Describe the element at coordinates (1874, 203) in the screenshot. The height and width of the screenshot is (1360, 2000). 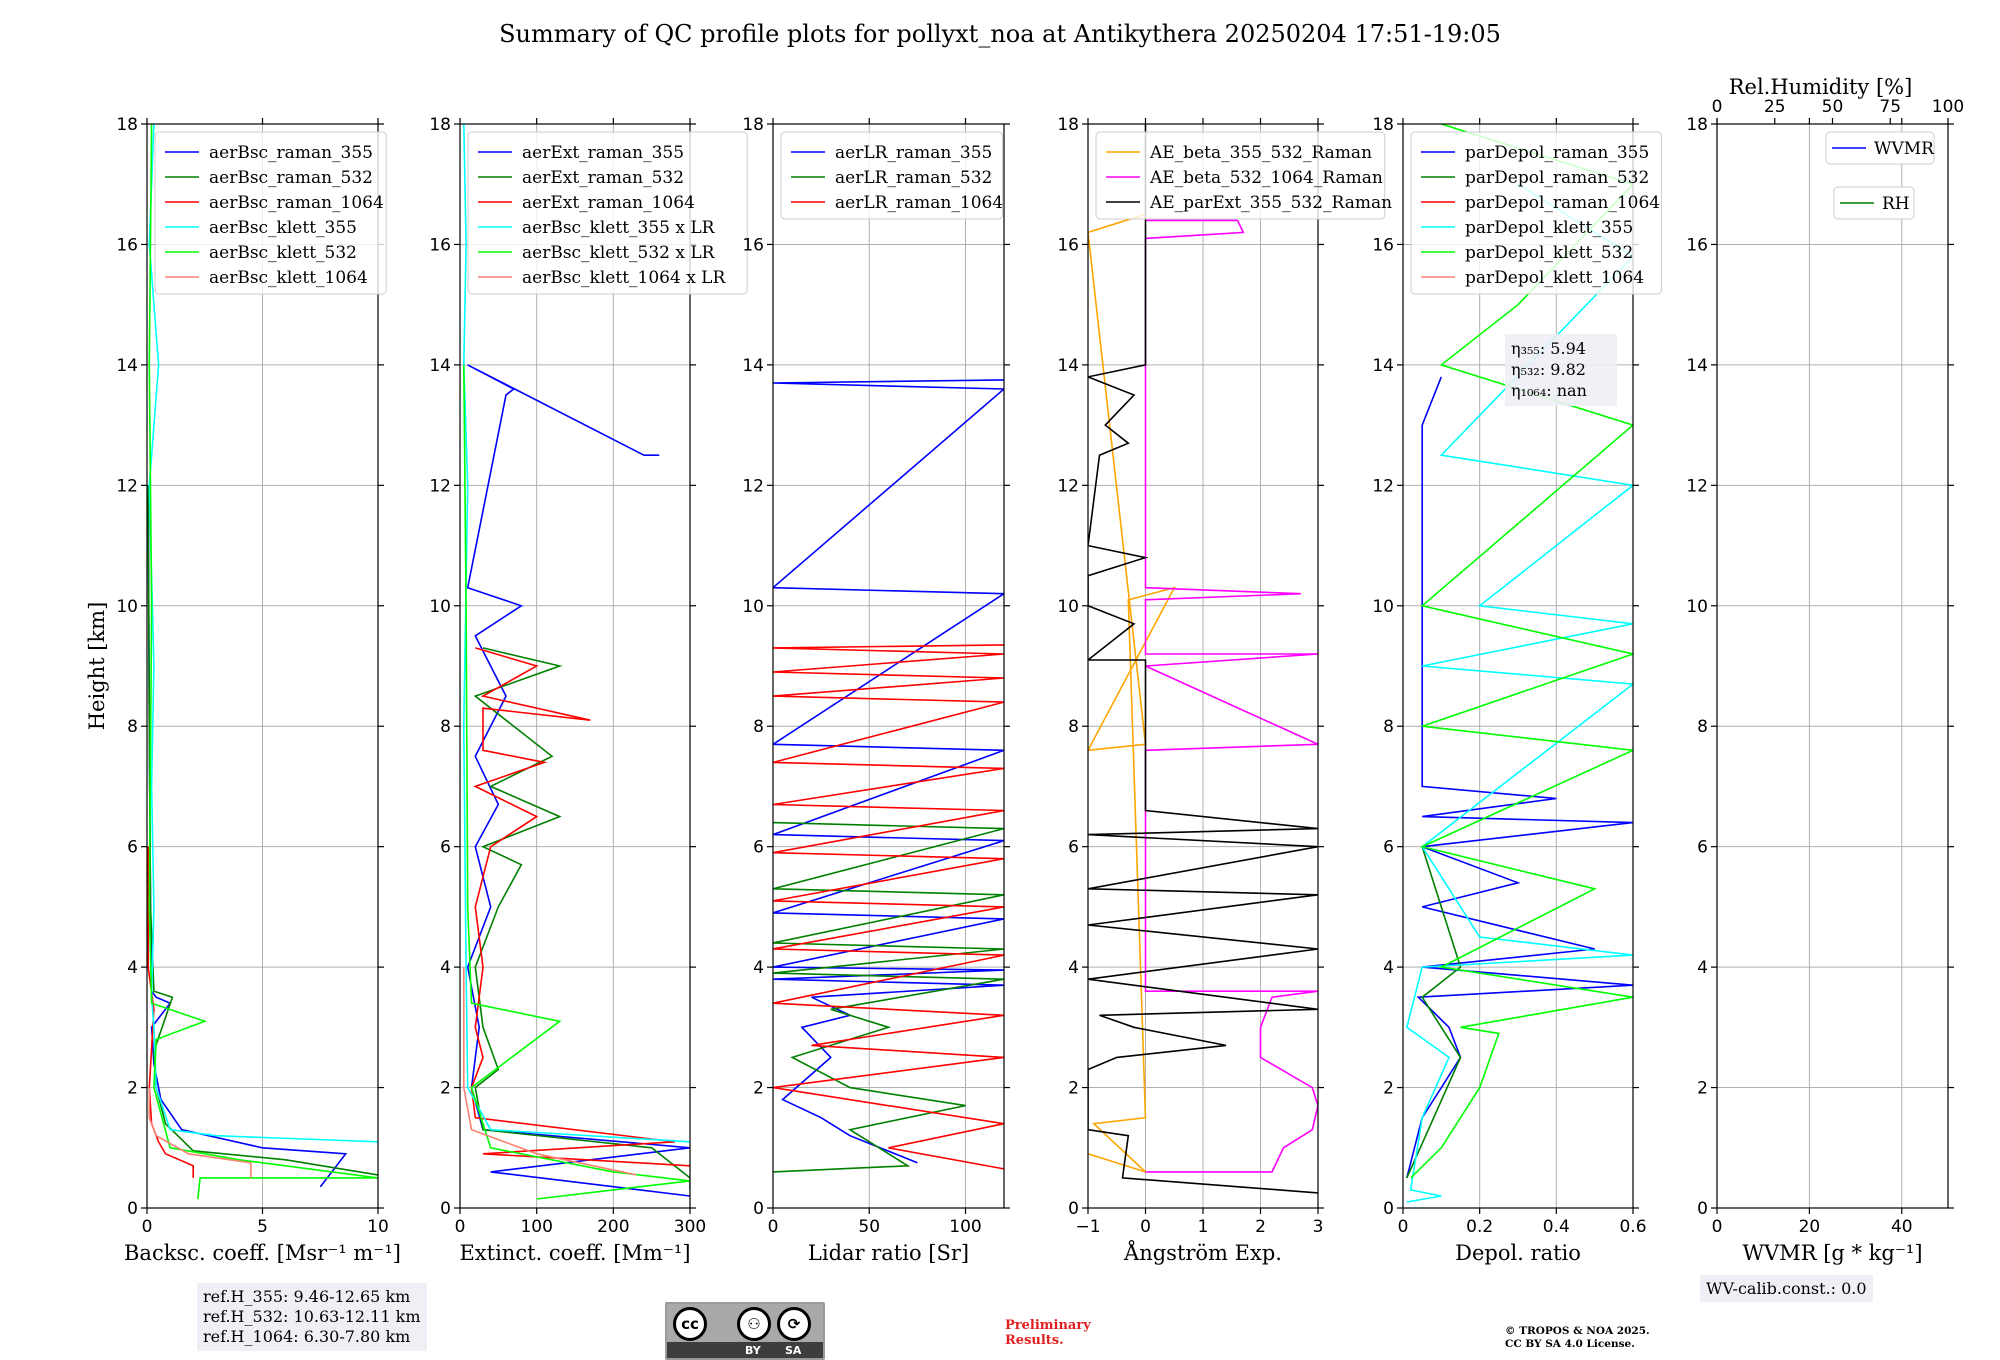
I see `legend-RH: RH` at that location.